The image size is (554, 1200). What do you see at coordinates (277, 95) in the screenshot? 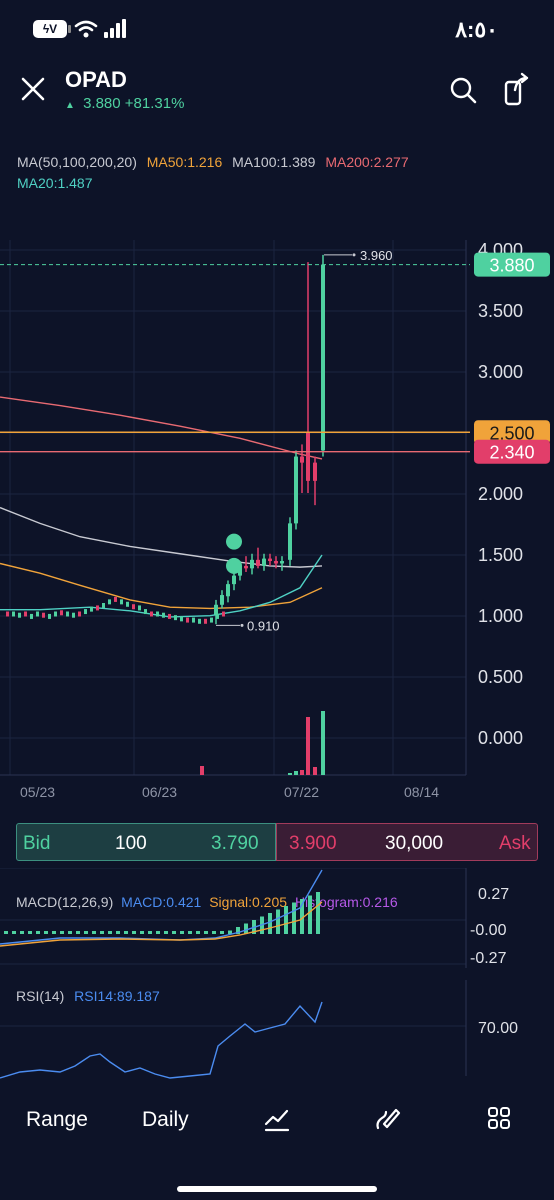
I see `header: OPAD ▲ 3.880 +81.31%` at bounding box center [277, 95].